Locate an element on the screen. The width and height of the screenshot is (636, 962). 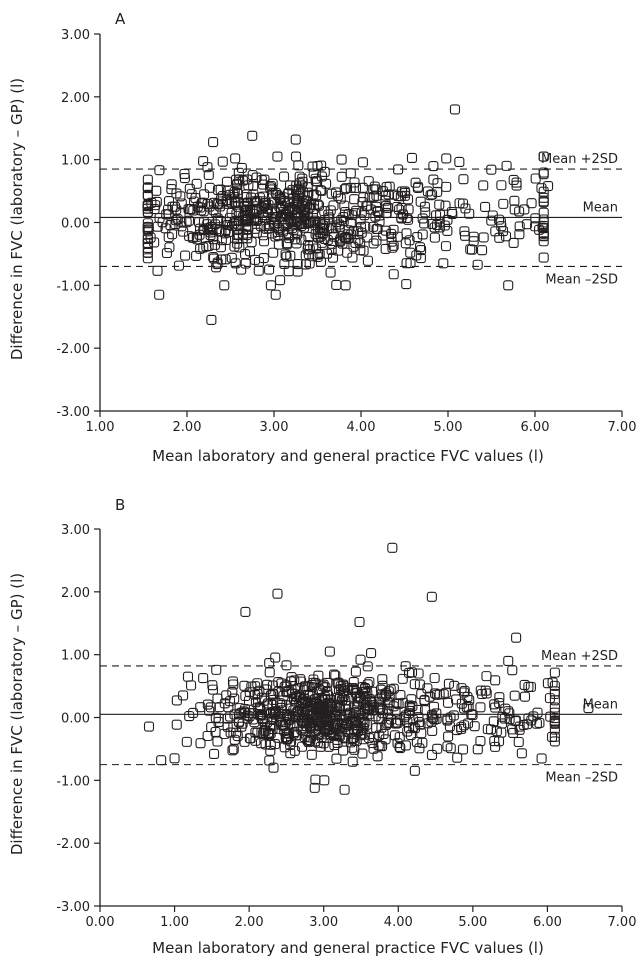
x-tick-label: 1.00 is located at coordinates (174, 922).